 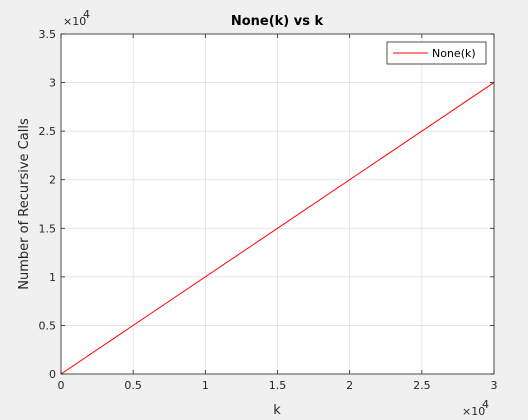 What do you see at coordinates (48, 325) in the screenshot?
I see `y-tick-label: 0.5` at bounding box center [48, 325].